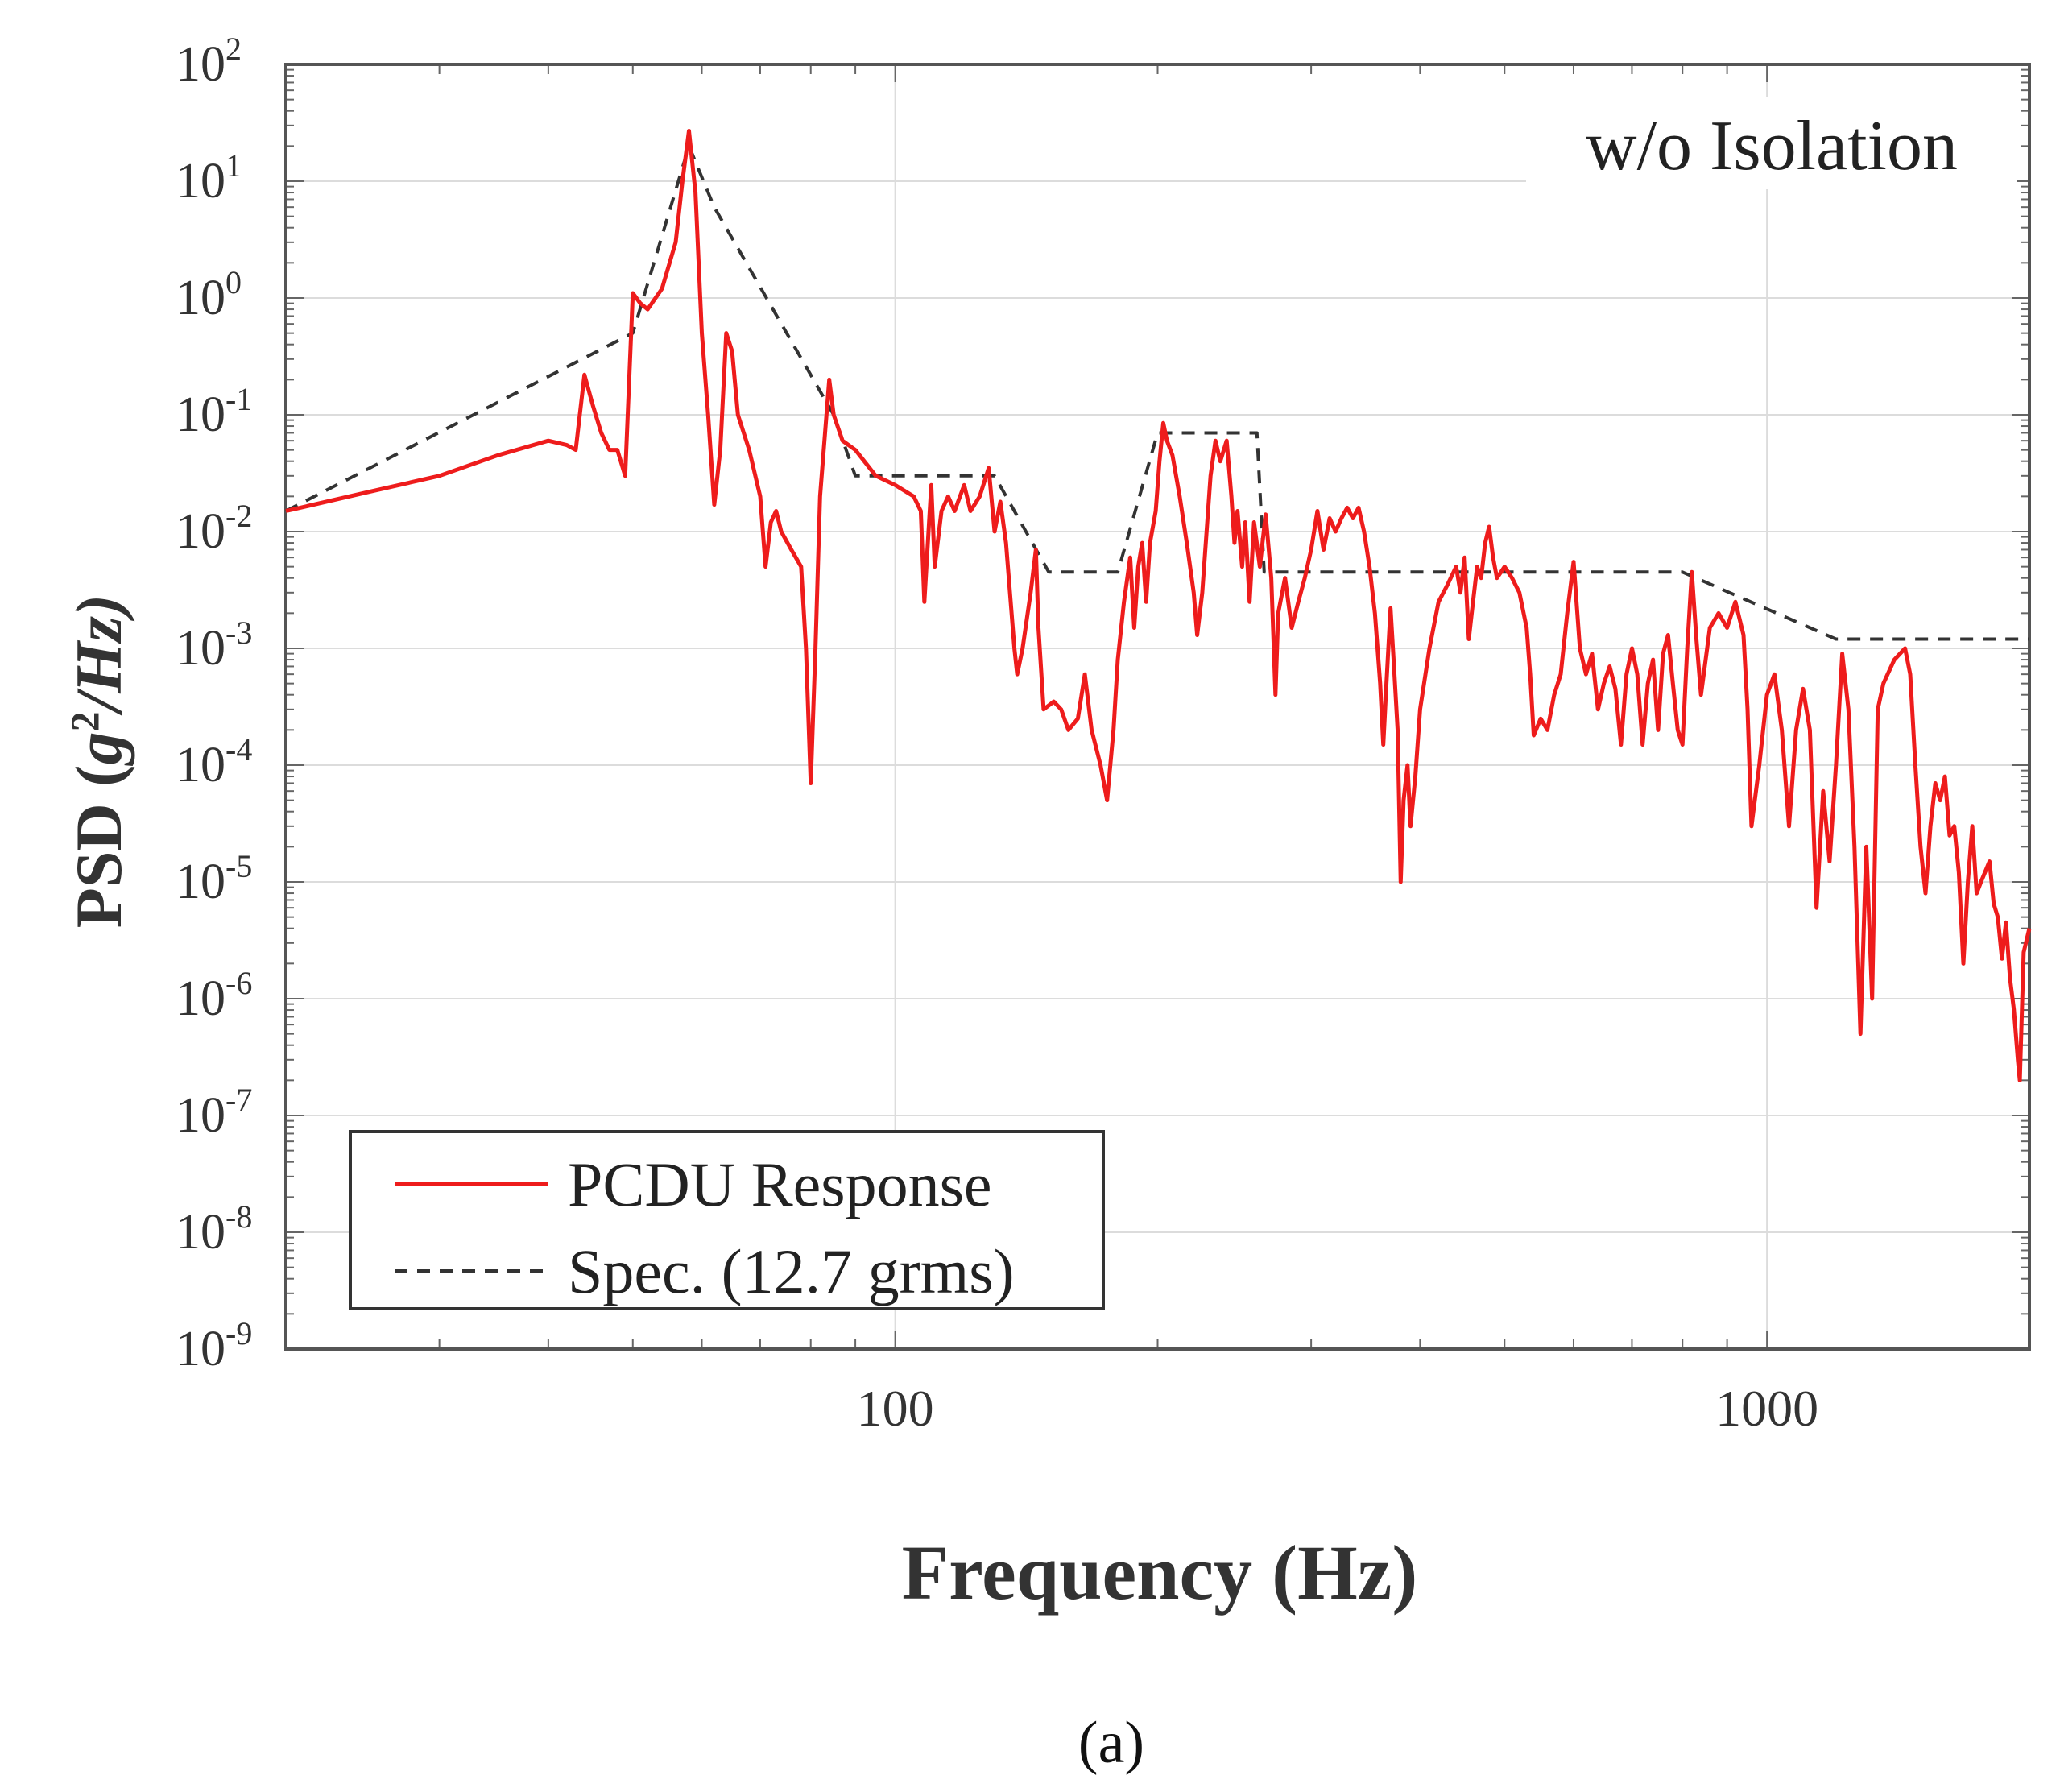 Image resolution: width=2060 pixels, height=1792 pixels. I want to click on y-tick-label-exp: 1, so click(233, 165).